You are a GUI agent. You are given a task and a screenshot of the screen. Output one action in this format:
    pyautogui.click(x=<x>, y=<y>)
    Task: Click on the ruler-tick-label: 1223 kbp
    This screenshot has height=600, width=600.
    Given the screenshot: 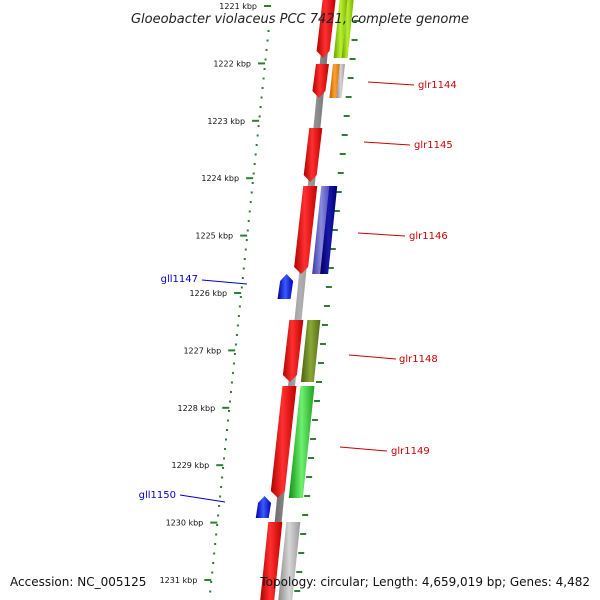 What is the action you would take?
    pyautogui.click(x=226, y=121)
    